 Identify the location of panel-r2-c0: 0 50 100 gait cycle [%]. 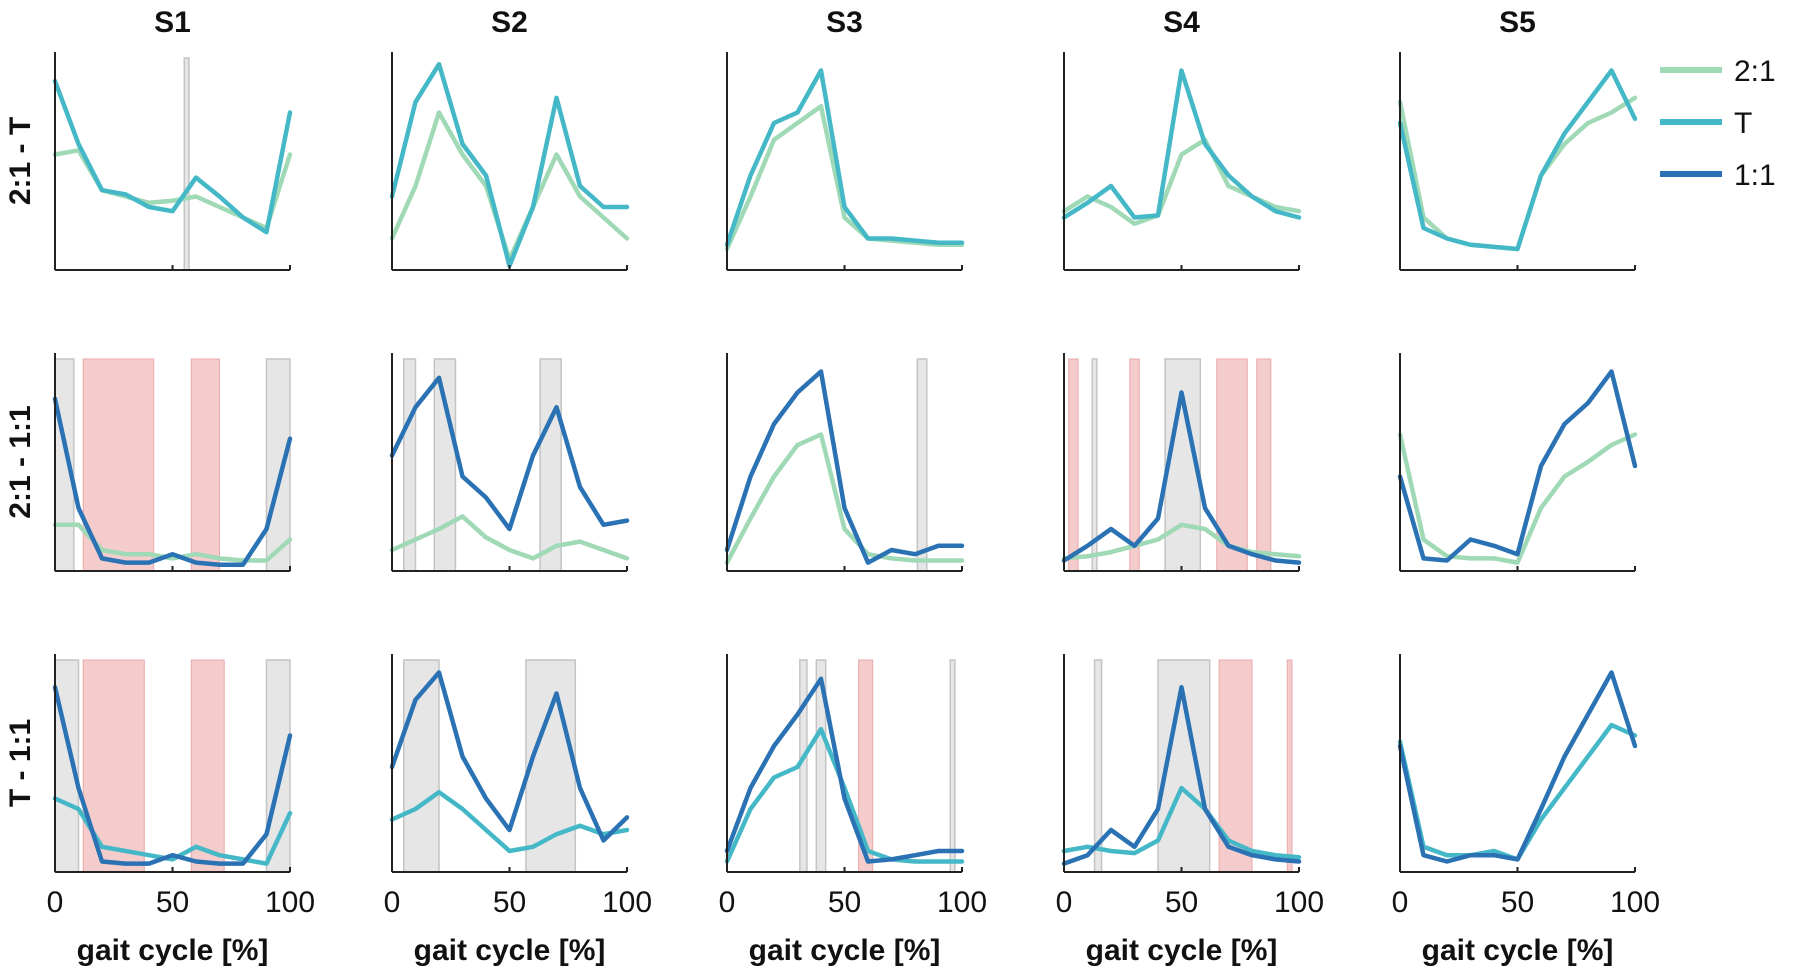
(181, 810).